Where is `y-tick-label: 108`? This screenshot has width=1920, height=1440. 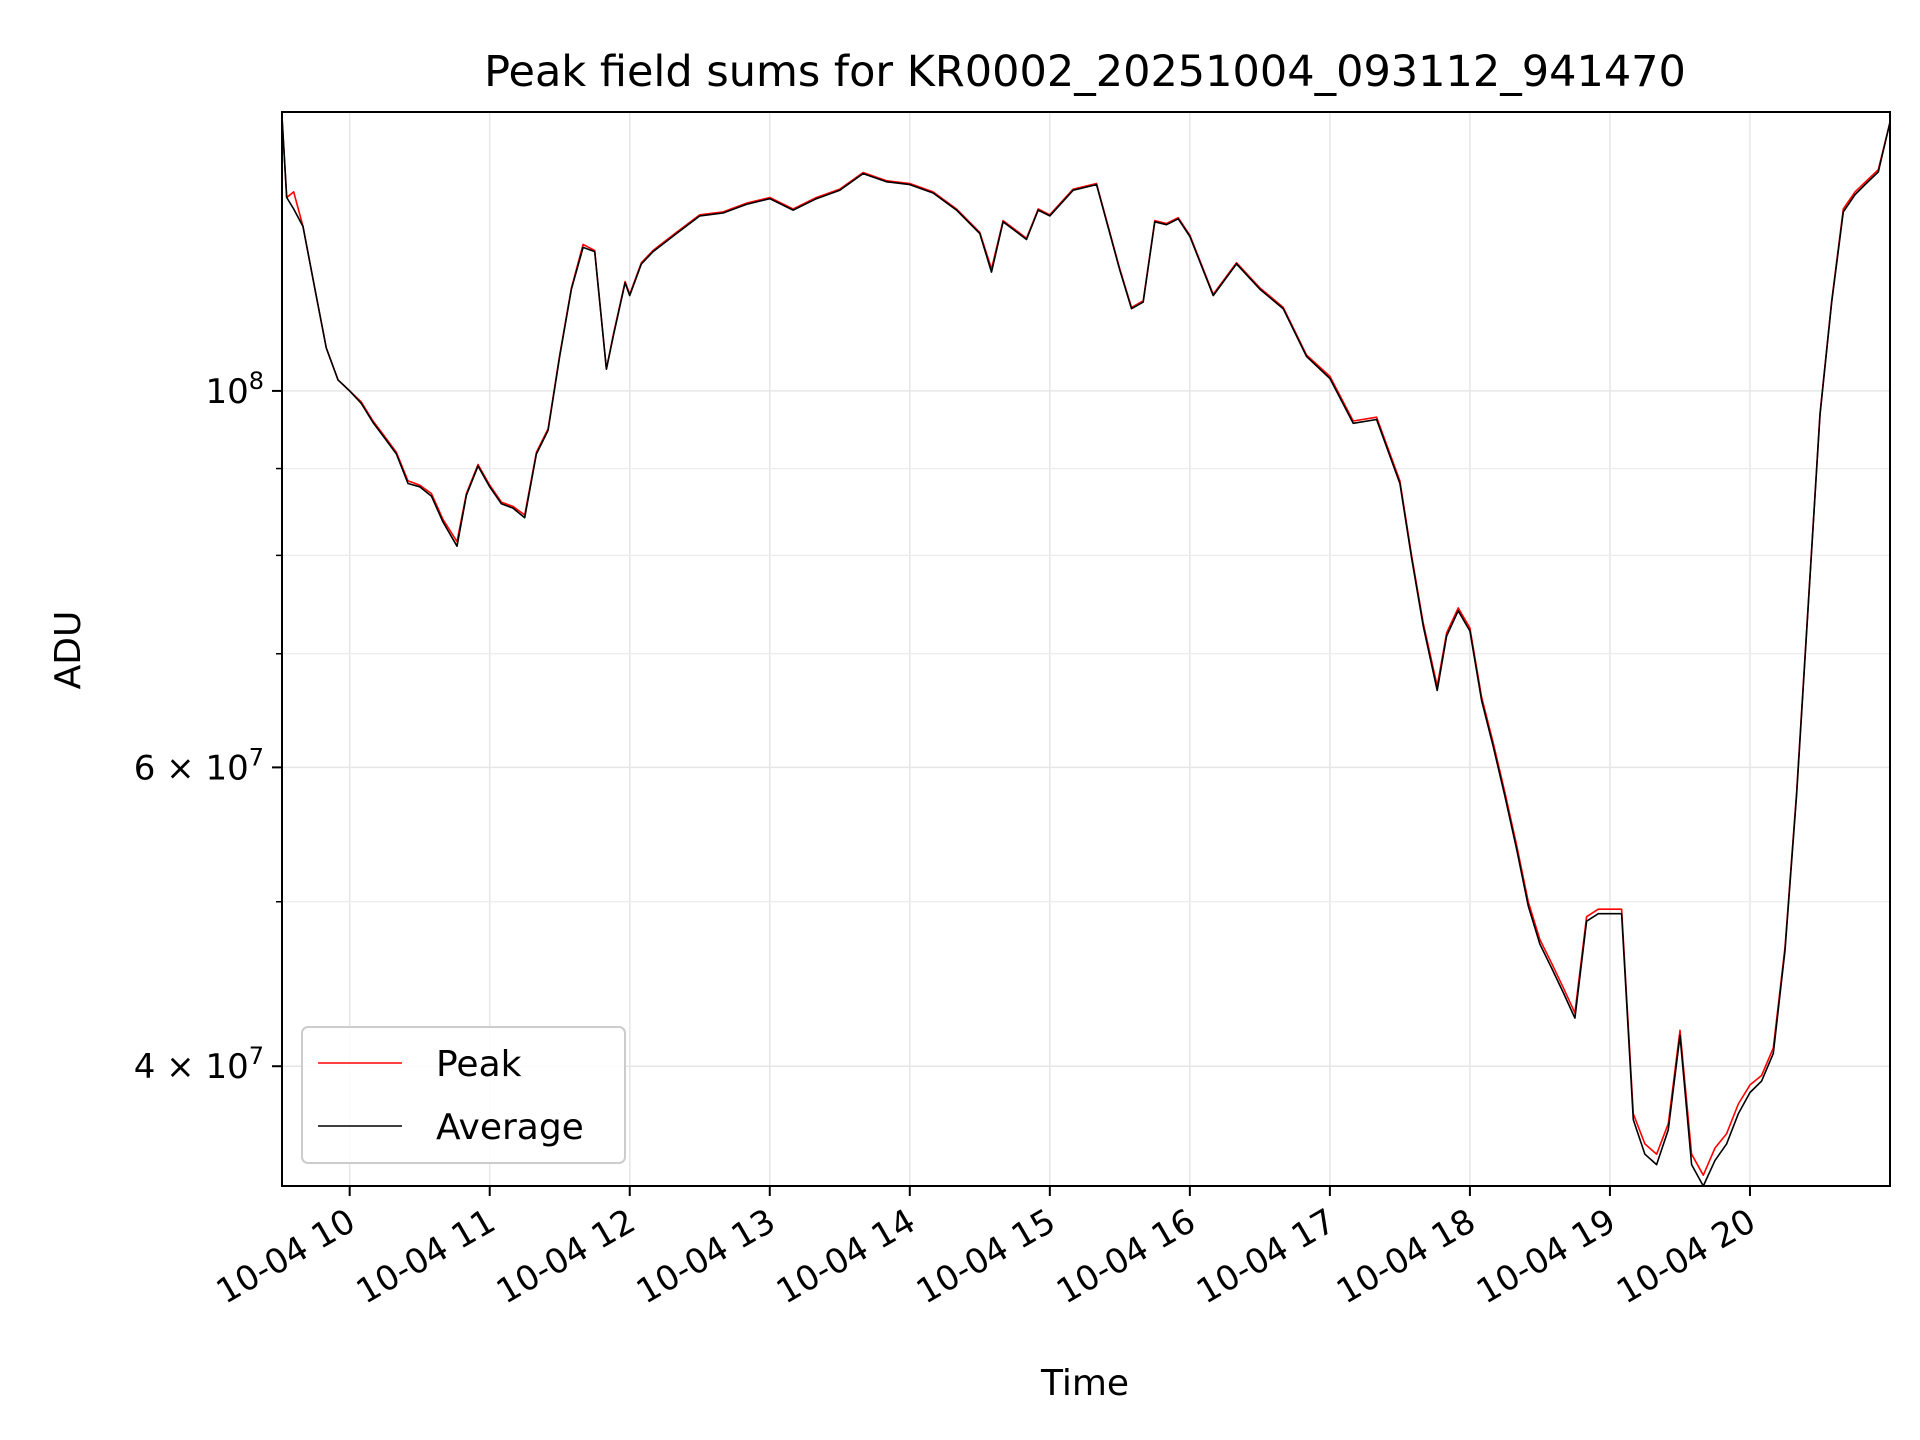
y-tick-label: 108 is located at coordinates (234, 389).